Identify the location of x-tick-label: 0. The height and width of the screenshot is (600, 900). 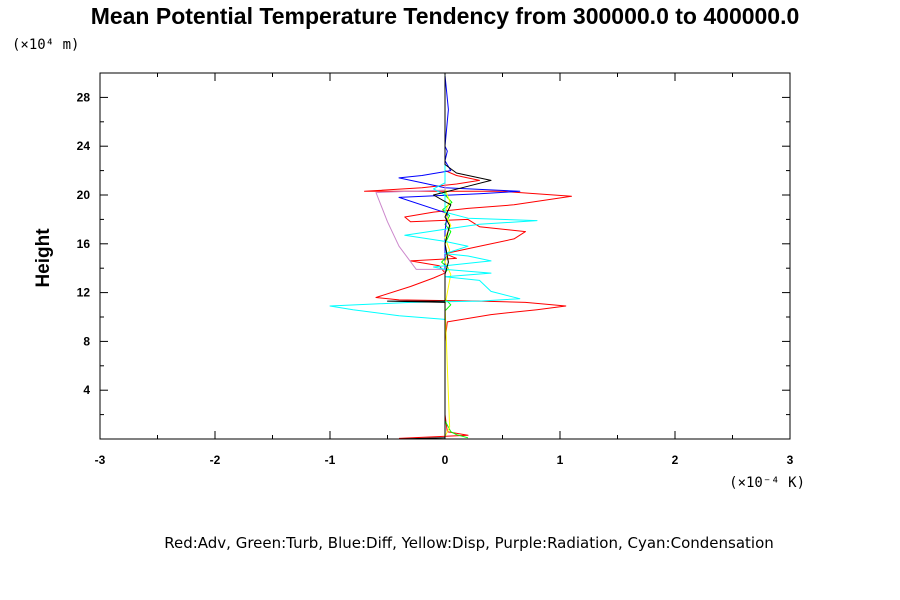
(445, 460).